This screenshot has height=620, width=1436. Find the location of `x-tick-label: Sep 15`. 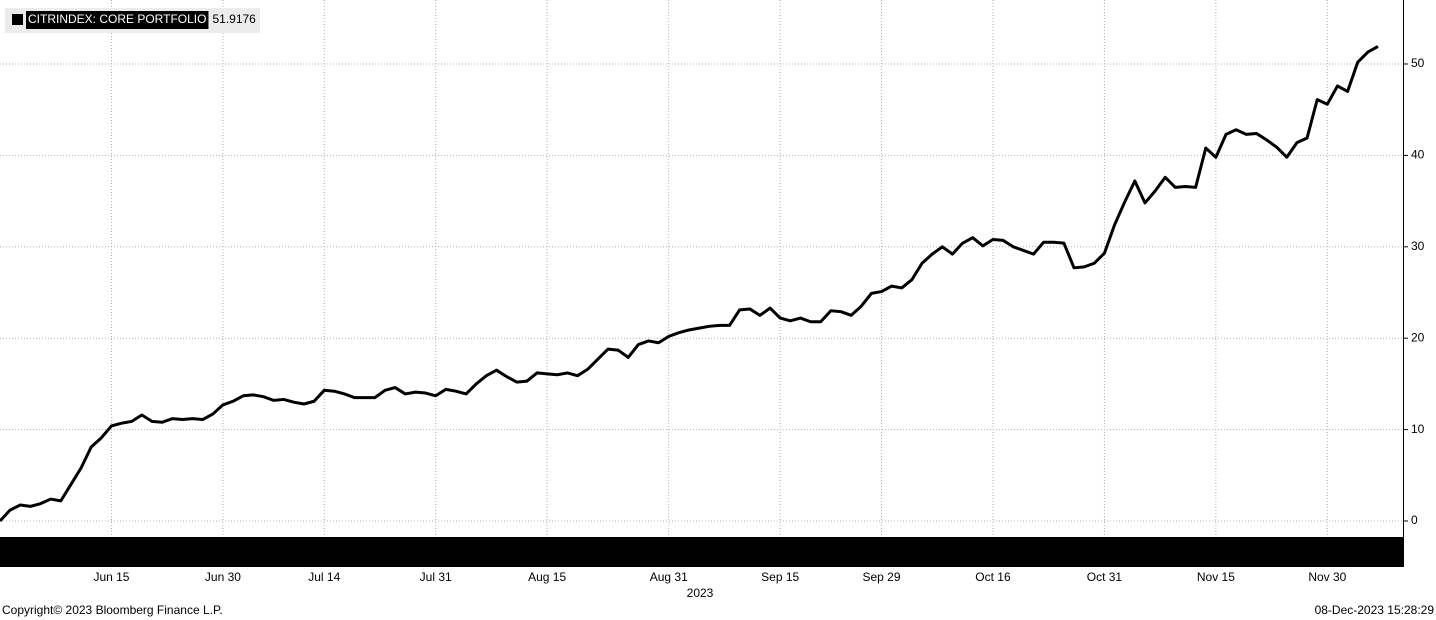

x-tick-label: Sep 15 is located at coordinates (780, 577).